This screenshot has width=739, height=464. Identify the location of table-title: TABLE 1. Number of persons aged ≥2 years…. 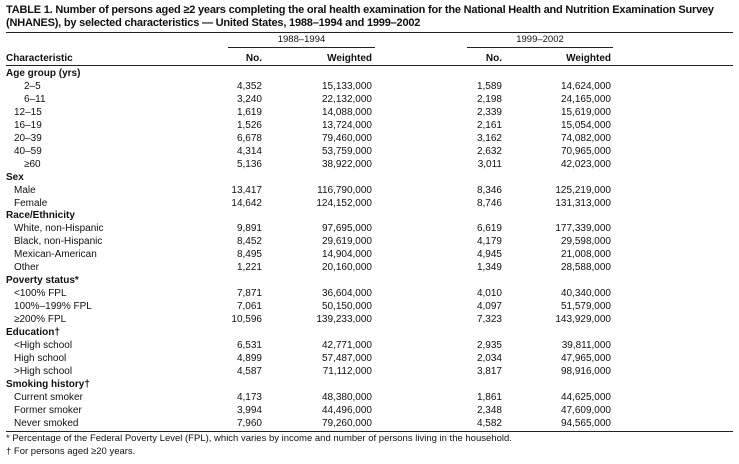
(360, 16).